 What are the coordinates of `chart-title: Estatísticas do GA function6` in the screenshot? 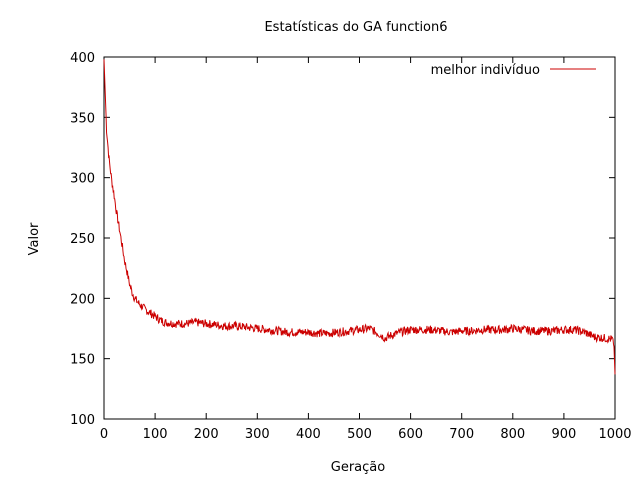 It's located at (355, 27).